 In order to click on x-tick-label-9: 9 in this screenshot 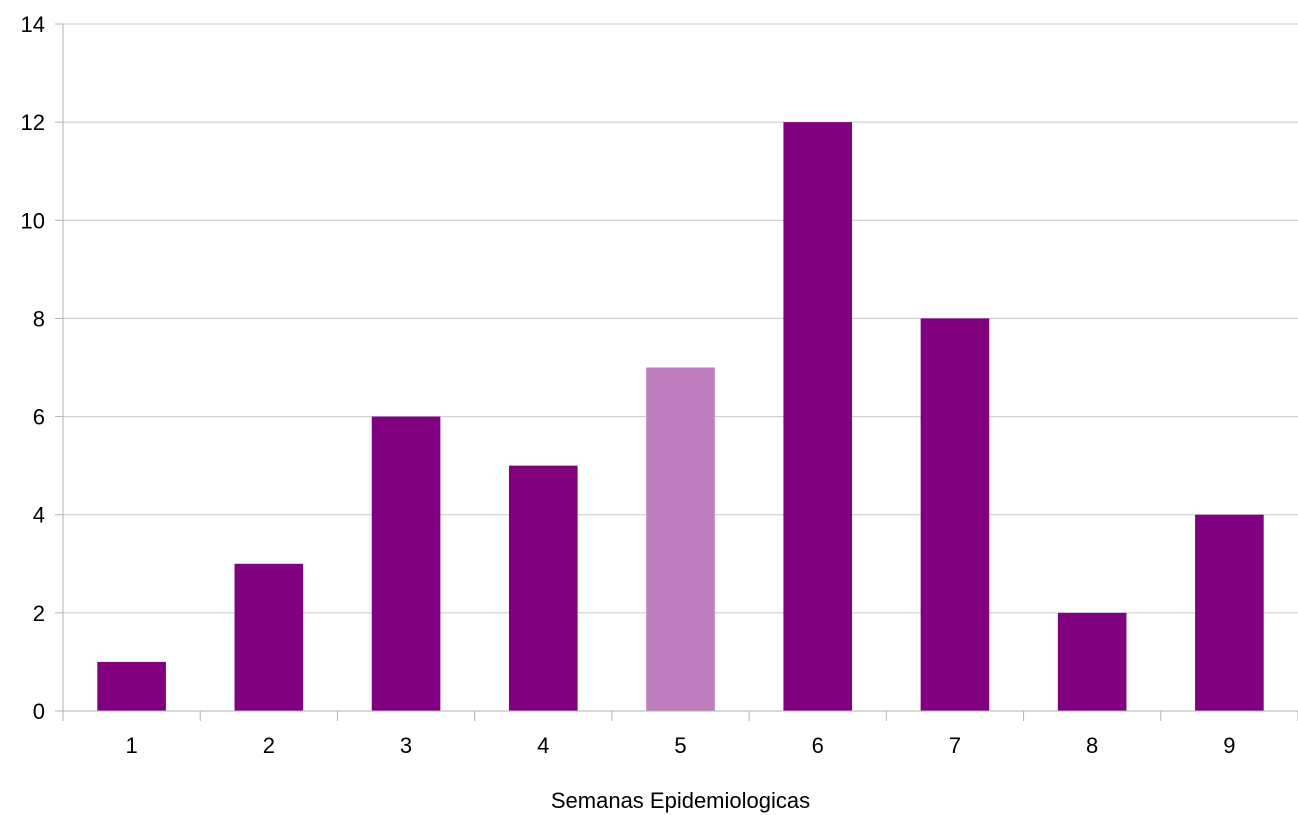, I will do `click(1229, 745)`.